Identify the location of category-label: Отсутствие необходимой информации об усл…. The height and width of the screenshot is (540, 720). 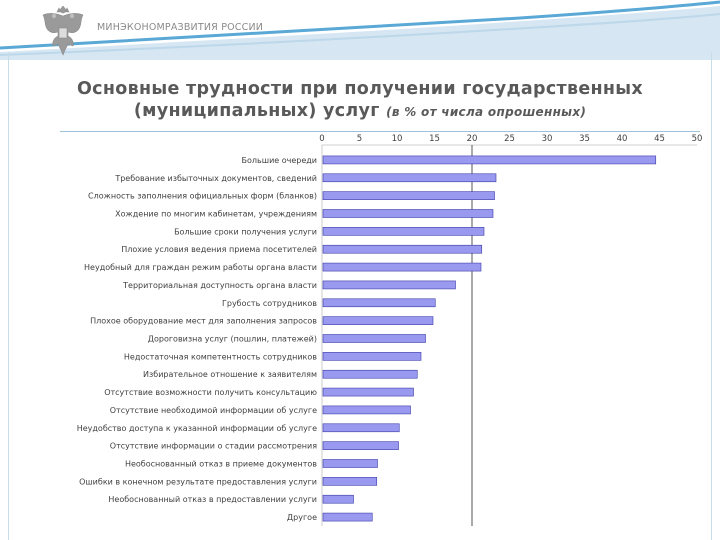
(213, 410).